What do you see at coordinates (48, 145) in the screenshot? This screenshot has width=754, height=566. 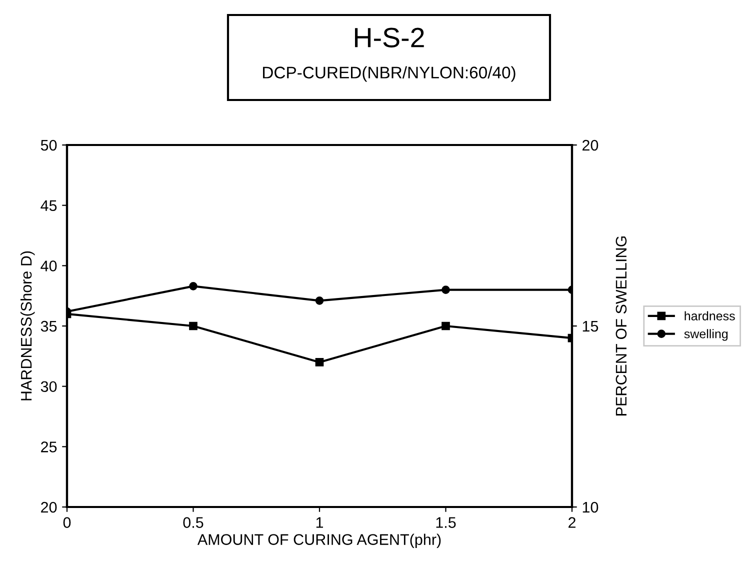 I see `y-tick-label: 50` at bounding box center [48, 145].